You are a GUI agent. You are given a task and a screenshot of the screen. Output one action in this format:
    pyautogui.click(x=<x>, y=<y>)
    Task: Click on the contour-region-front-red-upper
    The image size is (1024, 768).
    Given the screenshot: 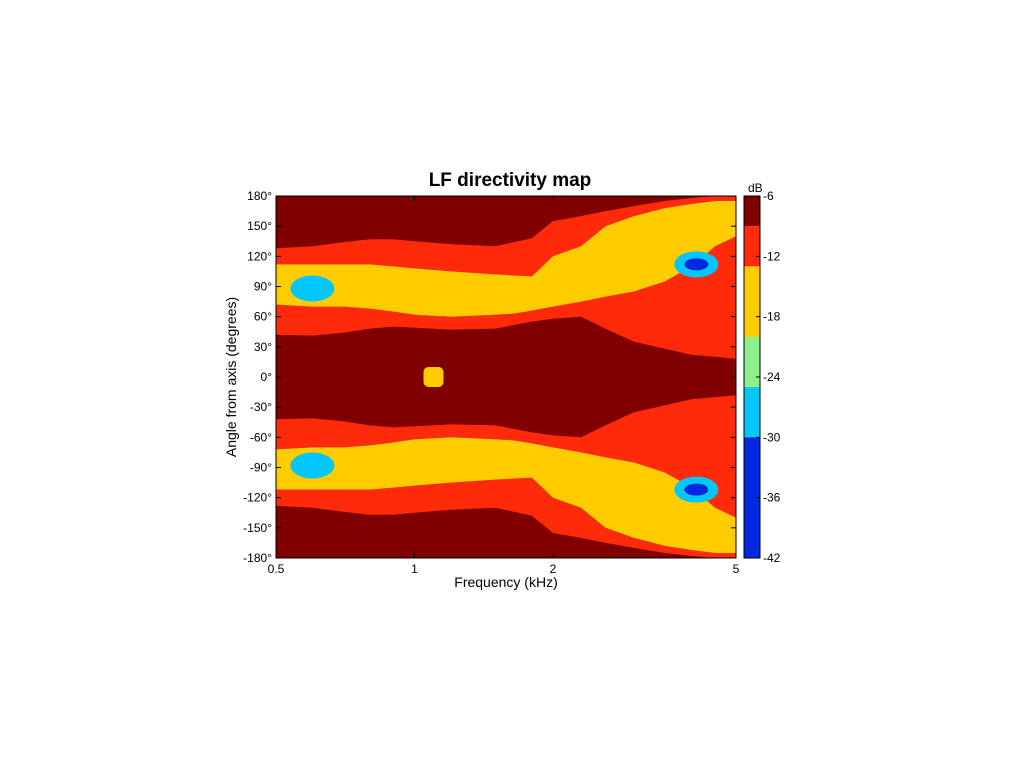 What is the action you would take?
    pyautogui.click(x=506, y=297)
    